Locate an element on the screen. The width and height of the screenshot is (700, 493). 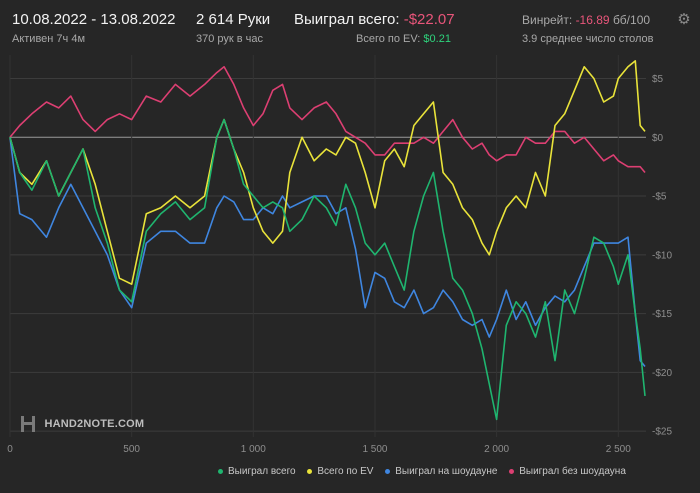
won-total: Выиграл всего: -$22.07 is located at coordinates (374, 19).